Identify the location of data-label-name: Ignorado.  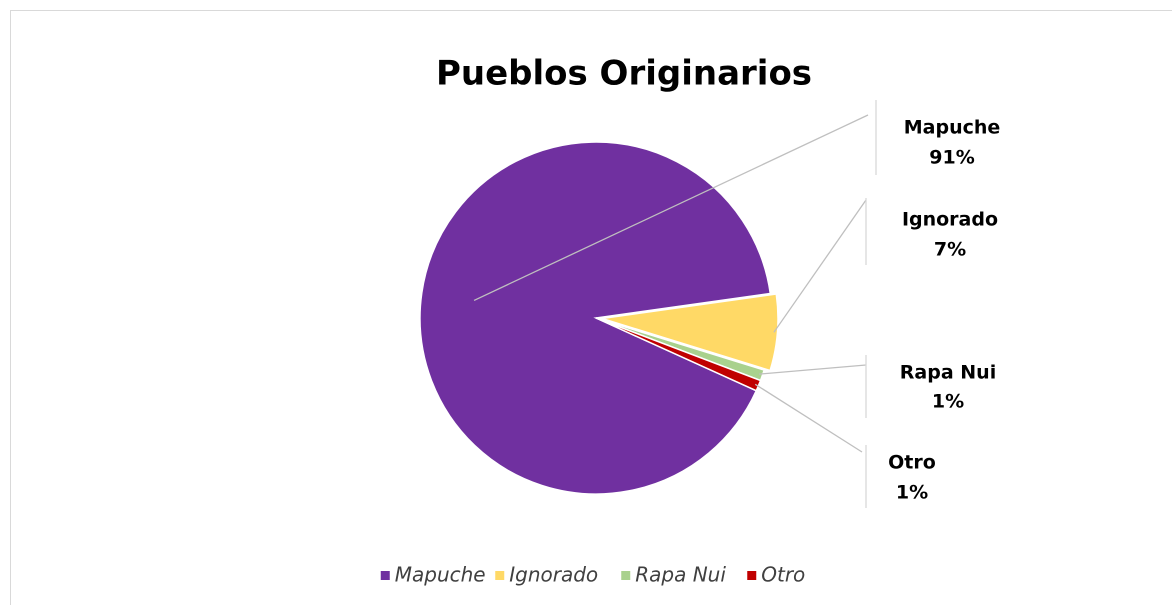
(950, 220).